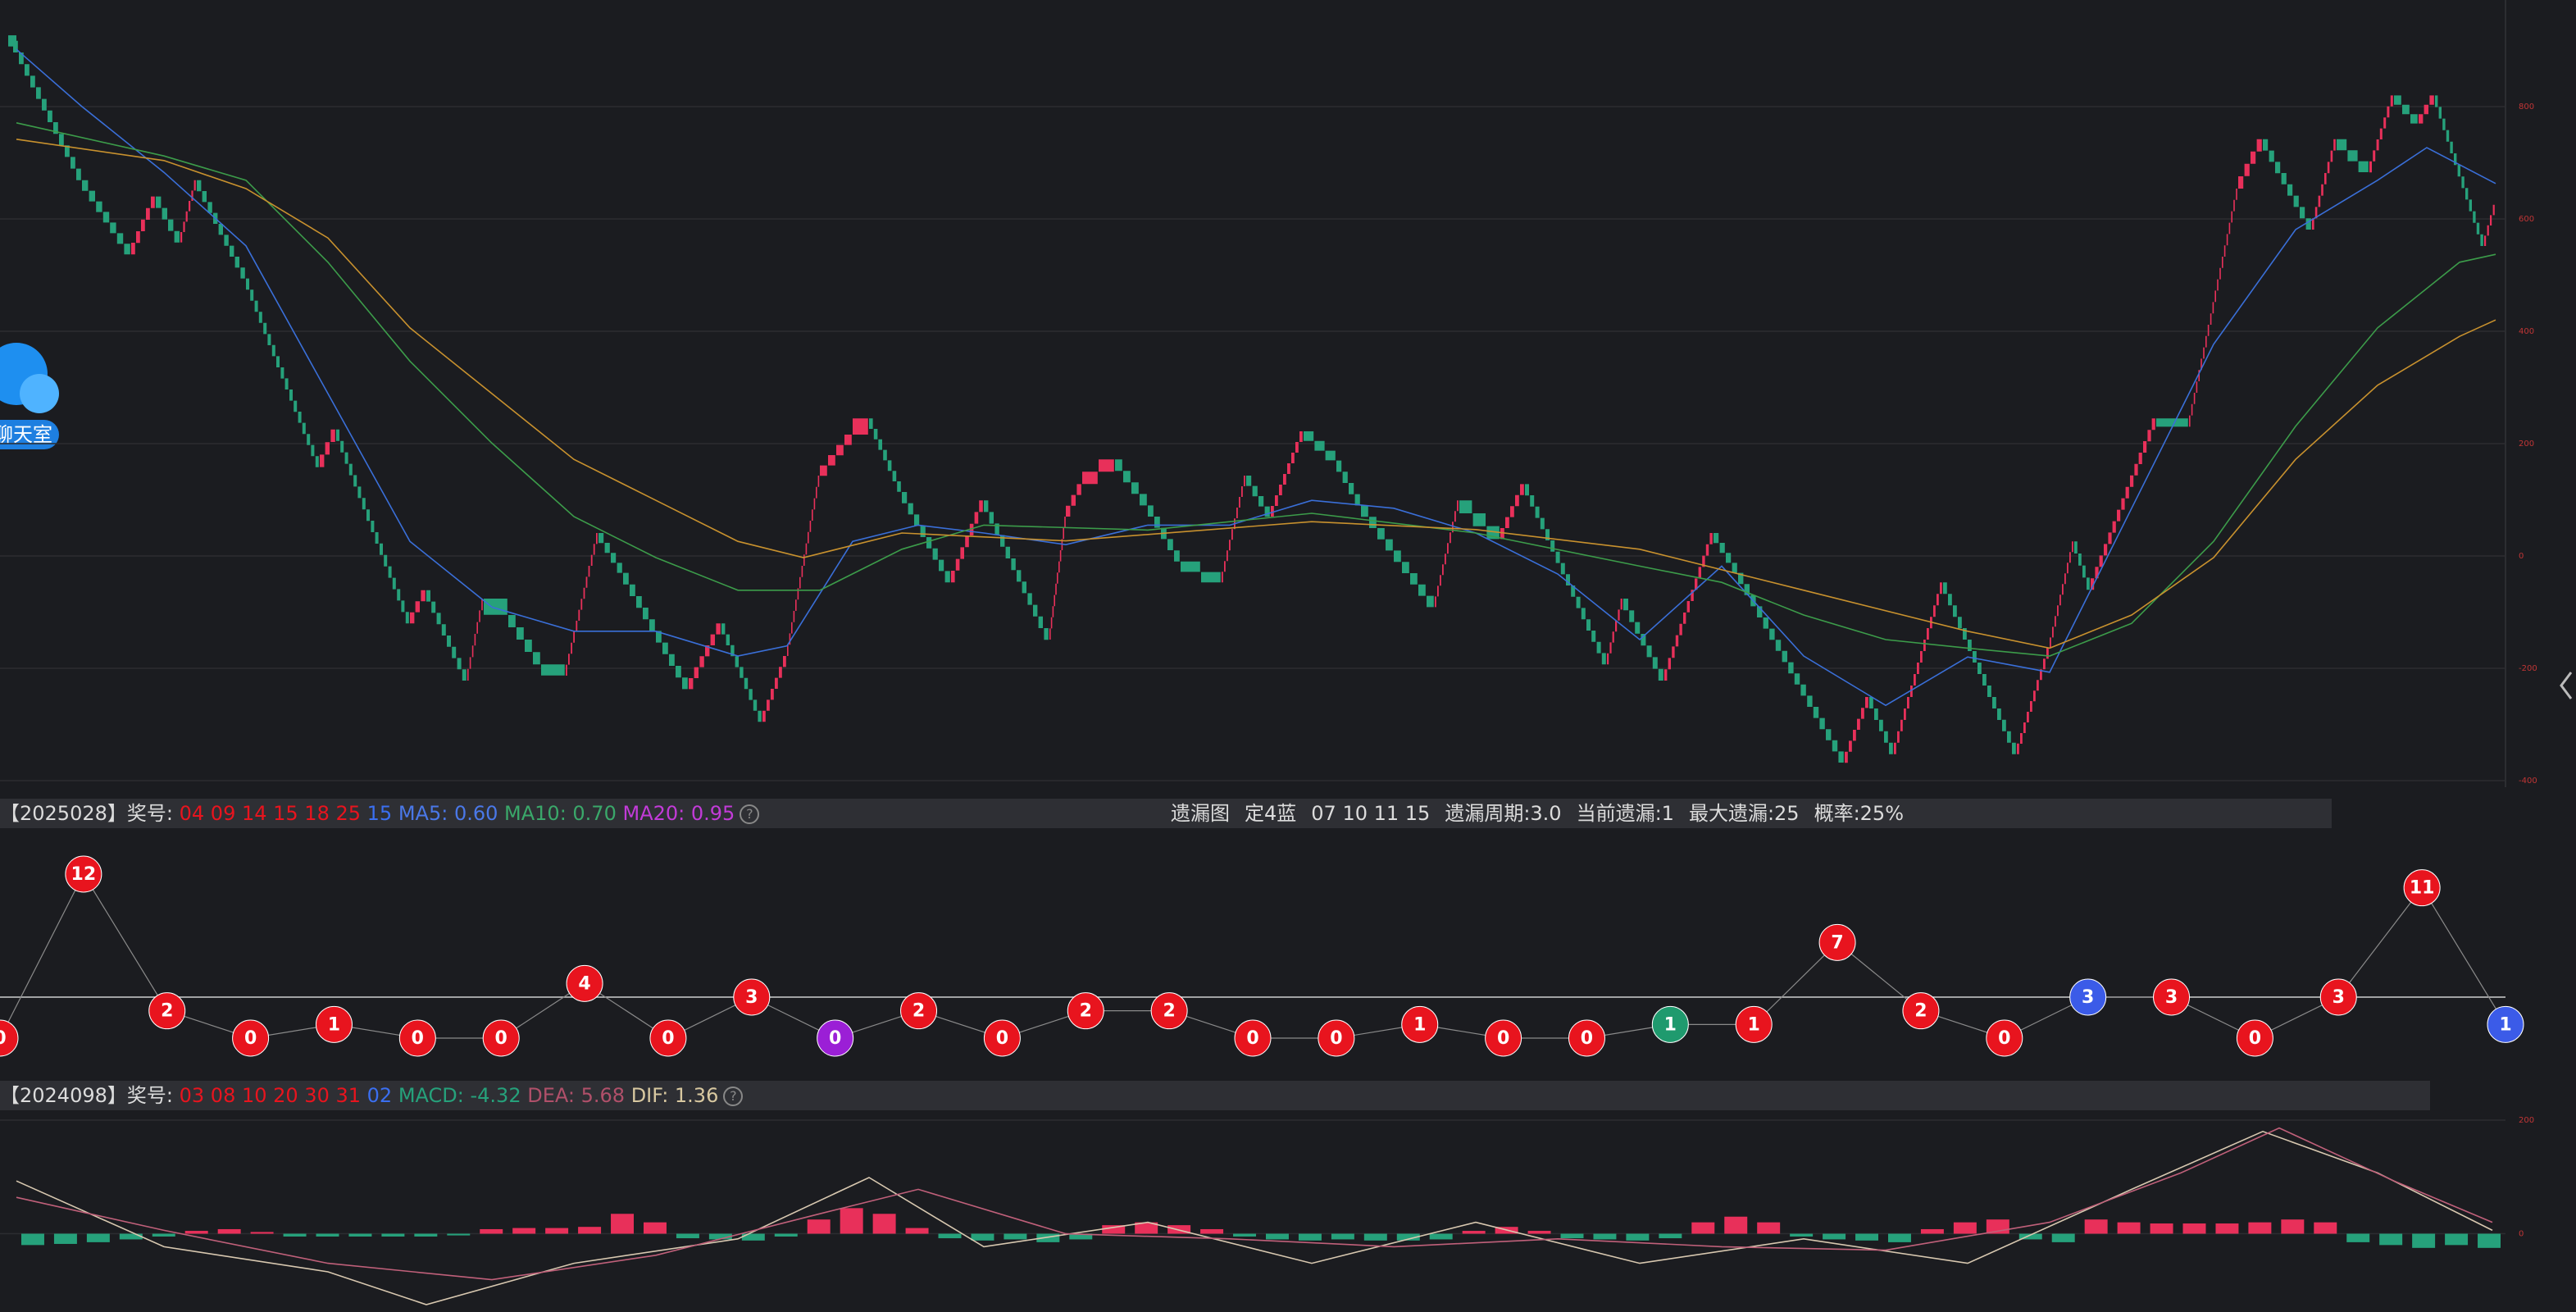 The height and width of the screenshot is (1312, 2576). I want to click on omission-cycle: 遗漏周期:3.0, so click(1503, 813).